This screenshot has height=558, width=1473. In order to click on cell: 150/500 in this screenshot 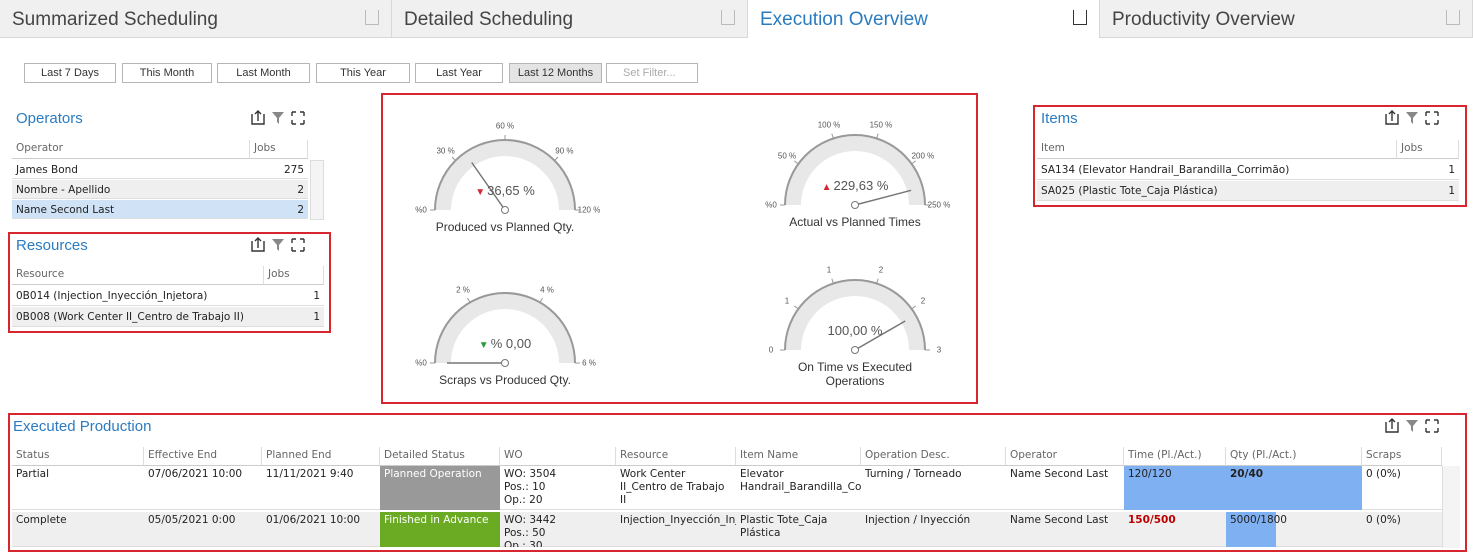, I will do `click(1152, 520)`.